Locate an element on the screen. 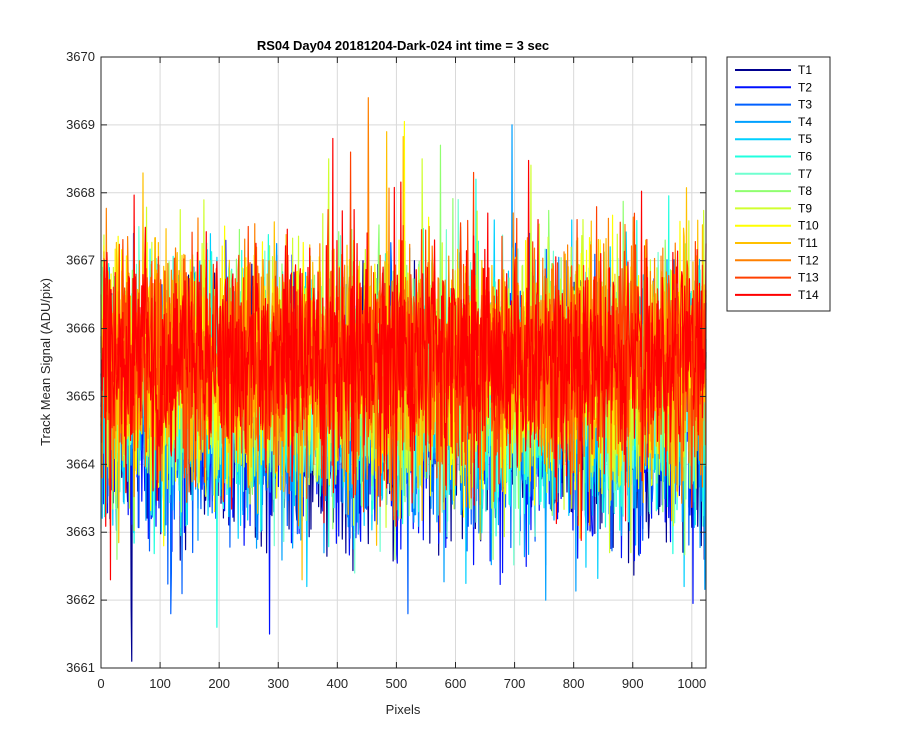  legend-entries: T1 T2 T3 T4 T5 T6 T7 T8 T9 T10 T11 T12 T13 T14 is located at coordinates (777, 182).